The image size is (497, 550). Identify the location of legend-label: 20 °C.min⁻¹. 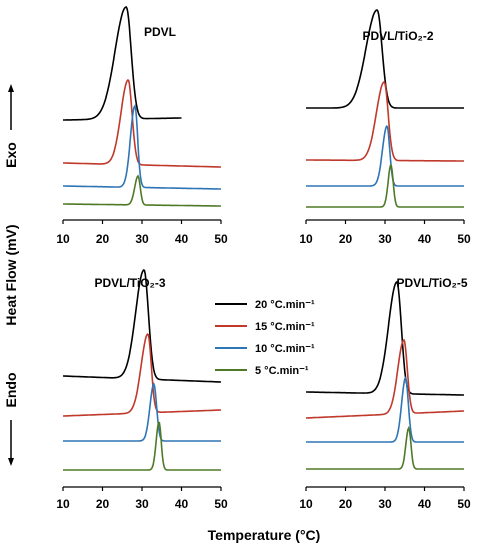
(285, 305).